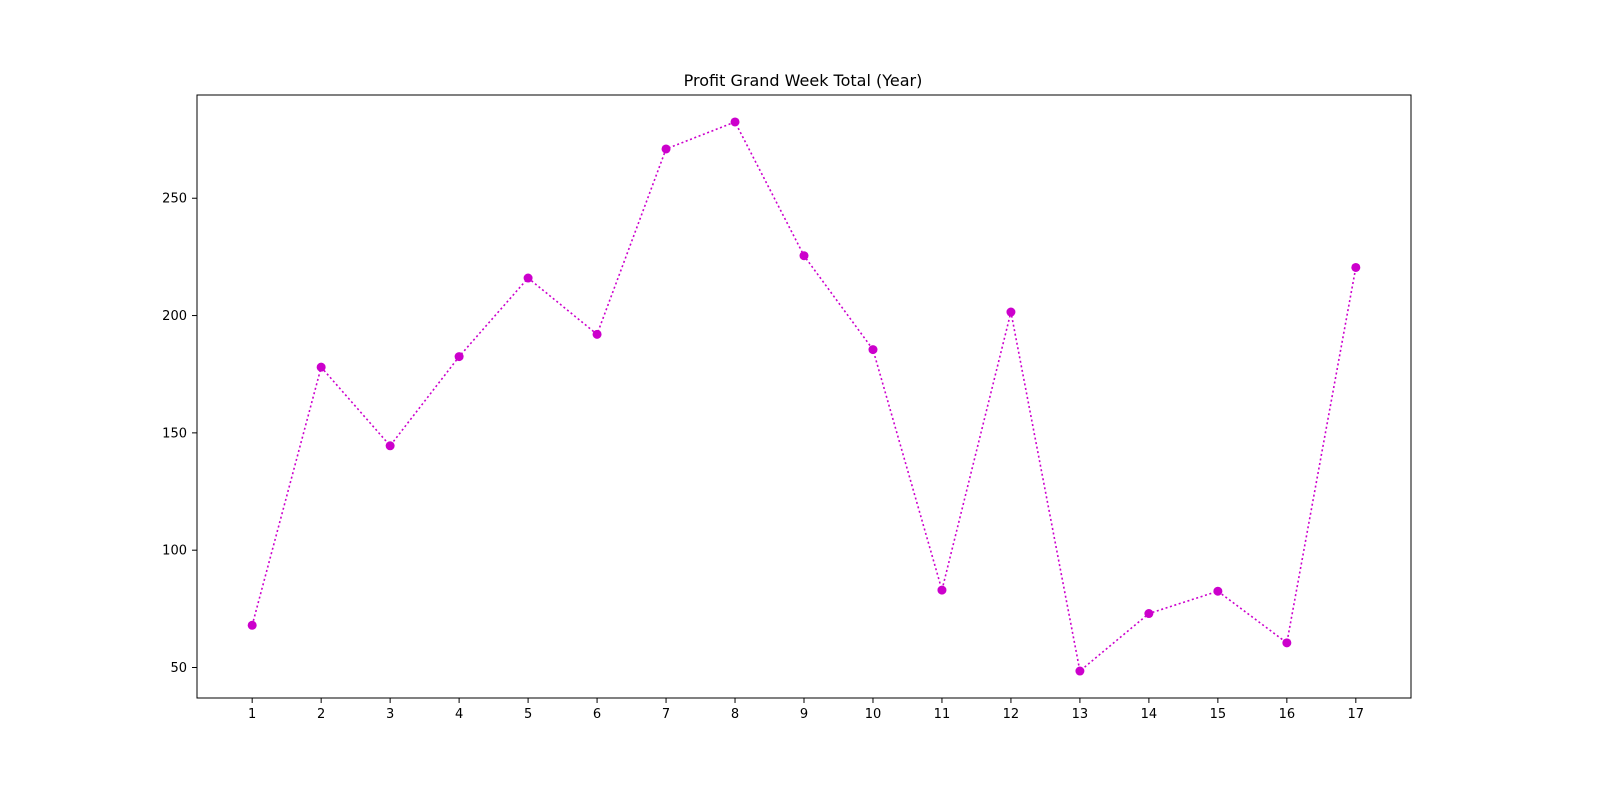 This screenshot has width=1600, height=800. I want to click on y-axis: 50 100 150 200 250, so click(179, 434).